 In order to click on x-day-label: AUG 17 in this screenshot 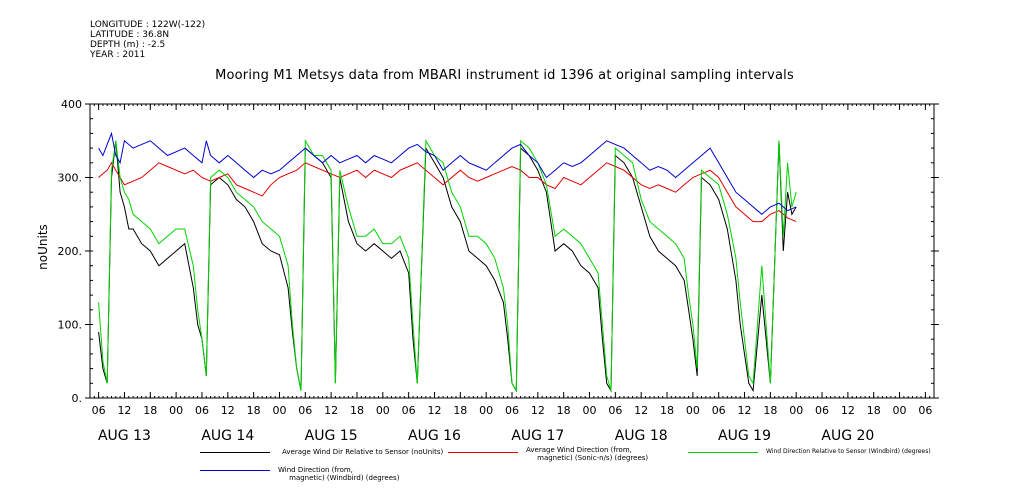, I will do `click(537, 436)`.